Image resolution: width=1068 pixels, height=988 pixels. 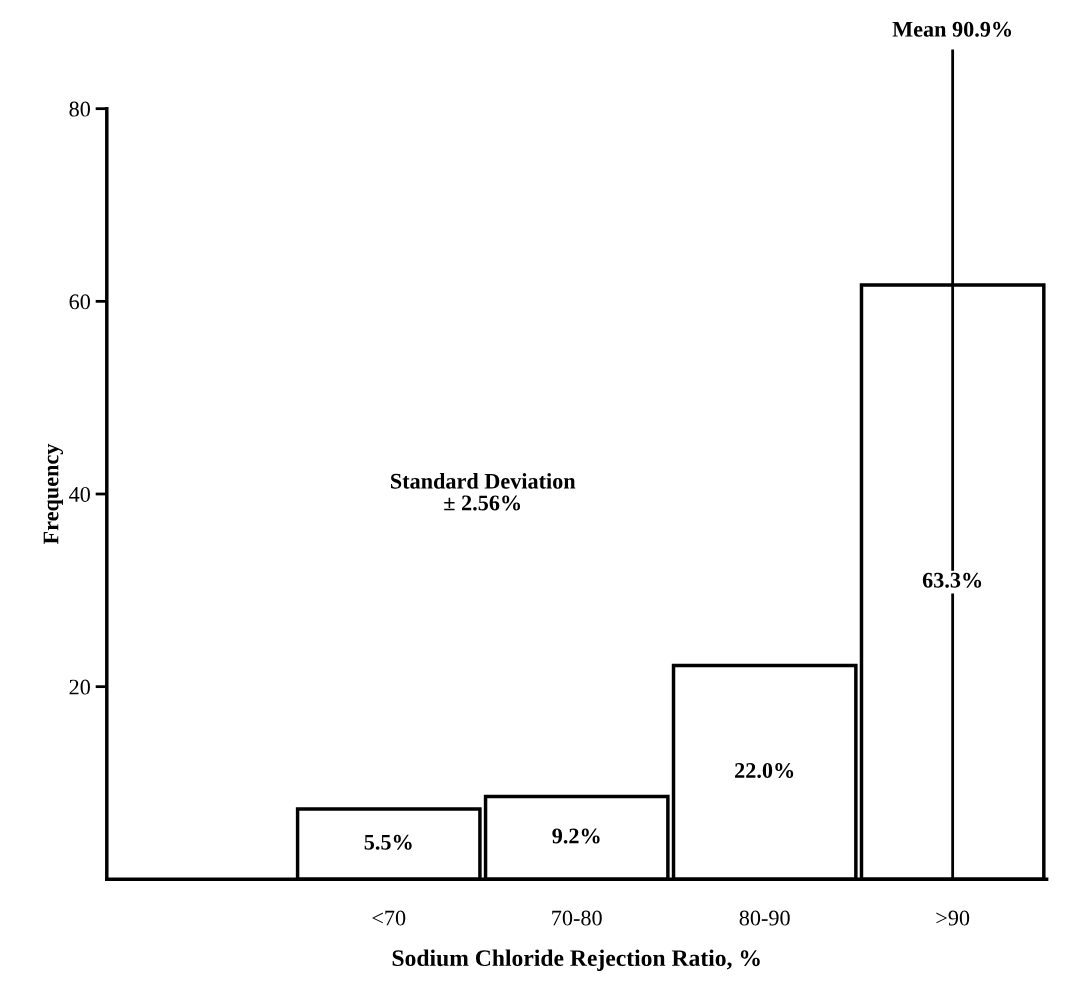 What do you see at coordinates (953, 918) in the screenshot?
I see `x-tick-label: >90` at bounding box center [953, 918].